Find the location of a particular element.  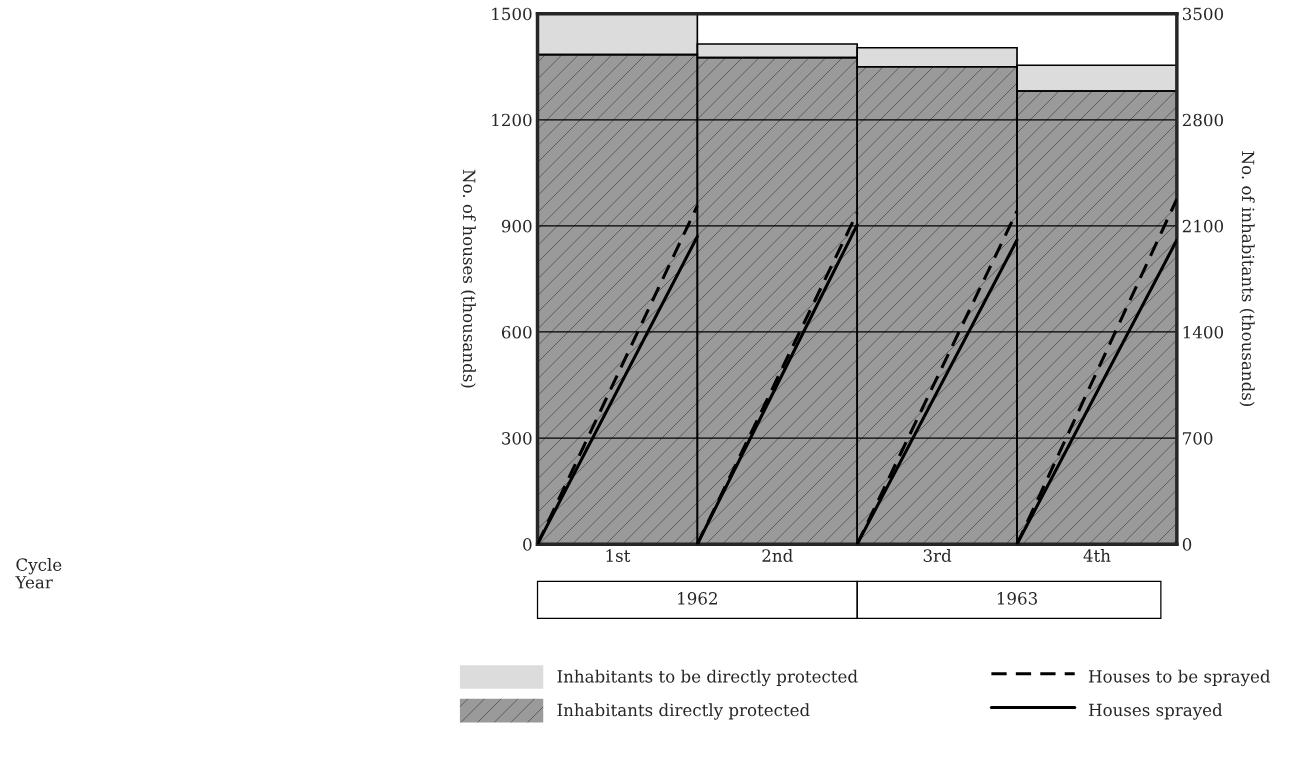

y-tick-label: 1500 is located at coordinates (512, 14).